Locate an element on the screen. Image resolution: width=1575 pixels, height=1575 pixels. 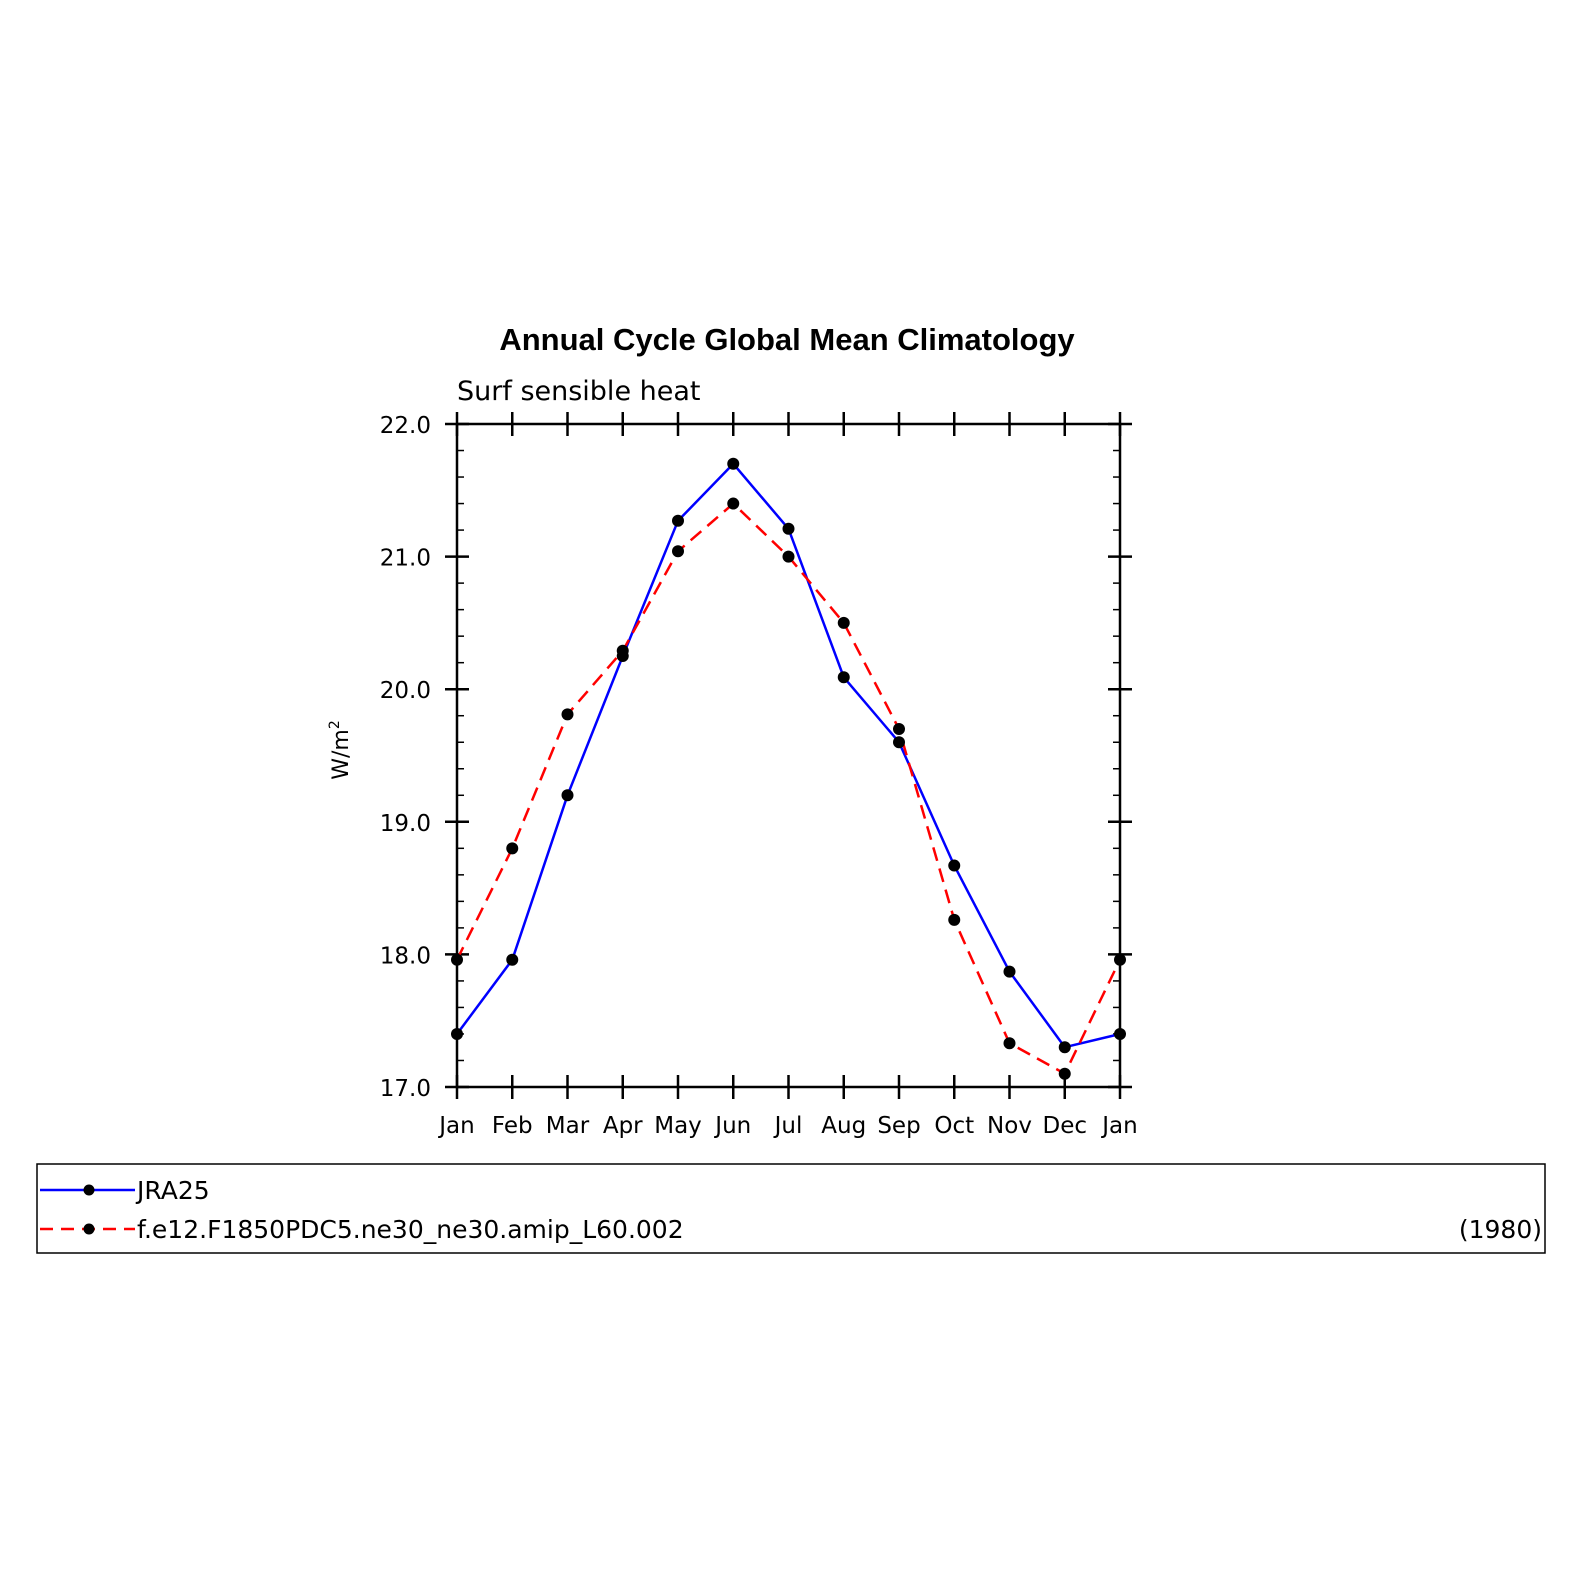
y-tick-label: 18.0 is located at coordinates (405, 956).